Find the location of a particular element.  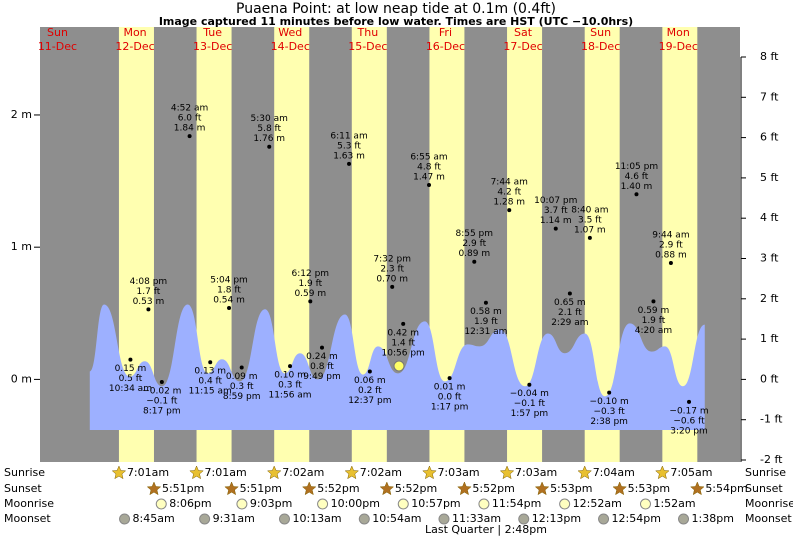

moonset-time: 8:45am is located at coordinates (154, 518).